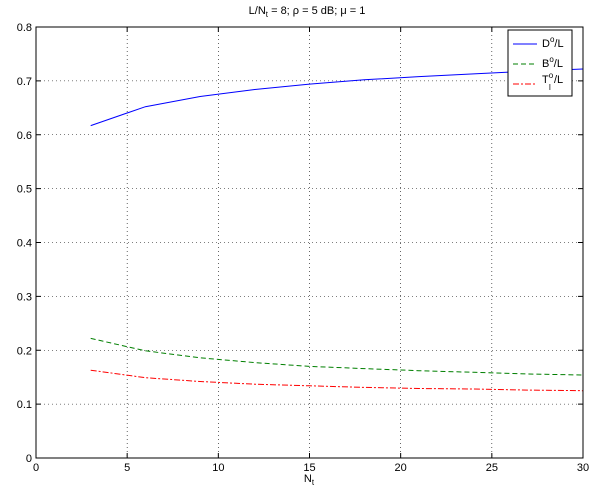 The image size is (597, 491). What do you see at coordinates (492, 468) in the screenshot?
I see `x-tick-label: 25` at bounding box center [492, 468].